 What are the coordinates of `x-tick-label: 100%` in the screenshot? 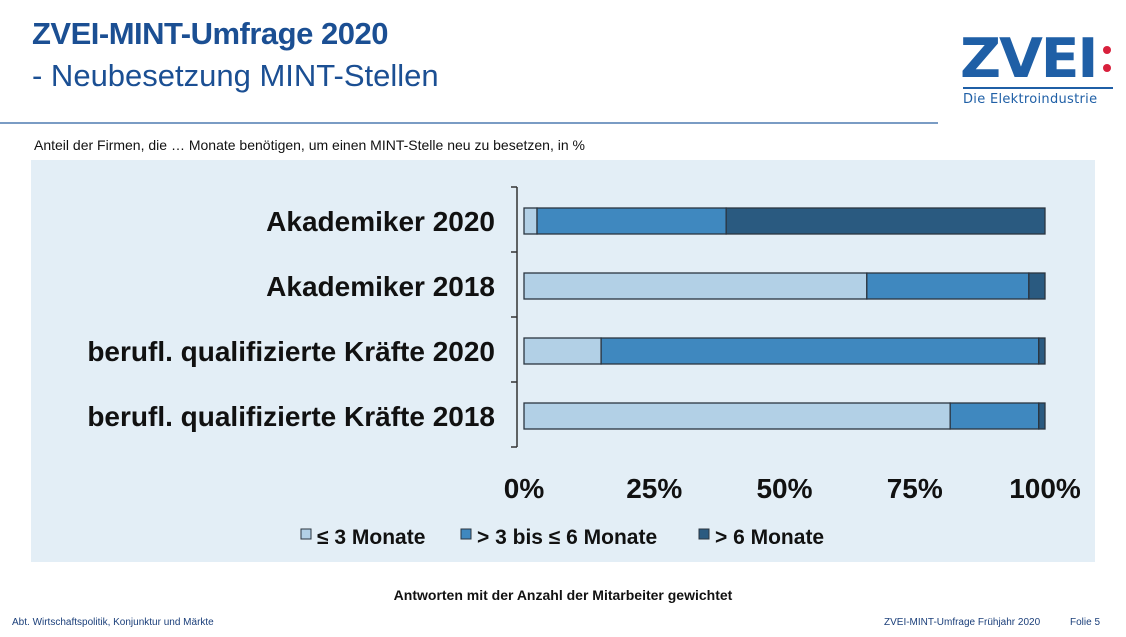 It's located at (1045, 488).